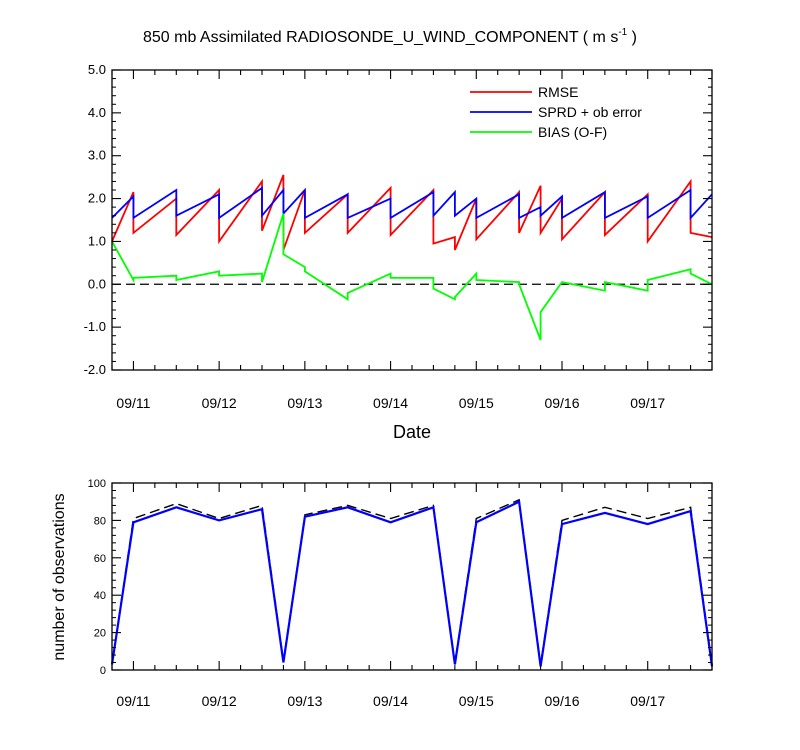 This screenshot has width=800, height=750. Describe the element at coordinates (572, 132) in the screenshot. I see `legend-label: BIAS (O-F)` at that location.